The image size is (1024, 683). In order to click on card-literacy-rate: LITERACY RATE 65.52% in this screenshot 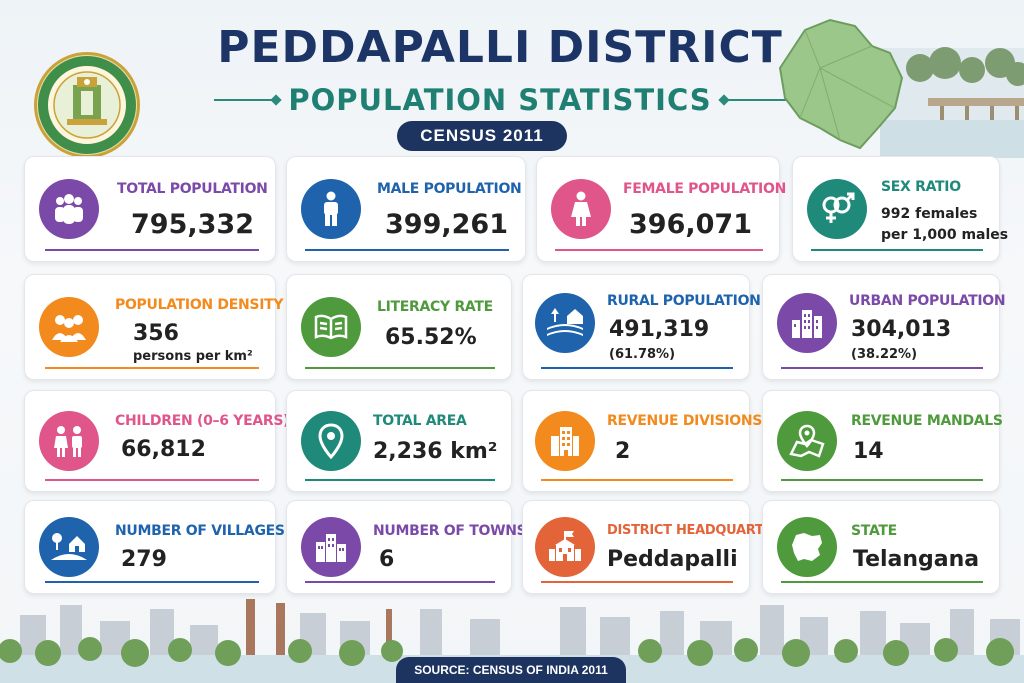, I will do `click(399, 327)`.